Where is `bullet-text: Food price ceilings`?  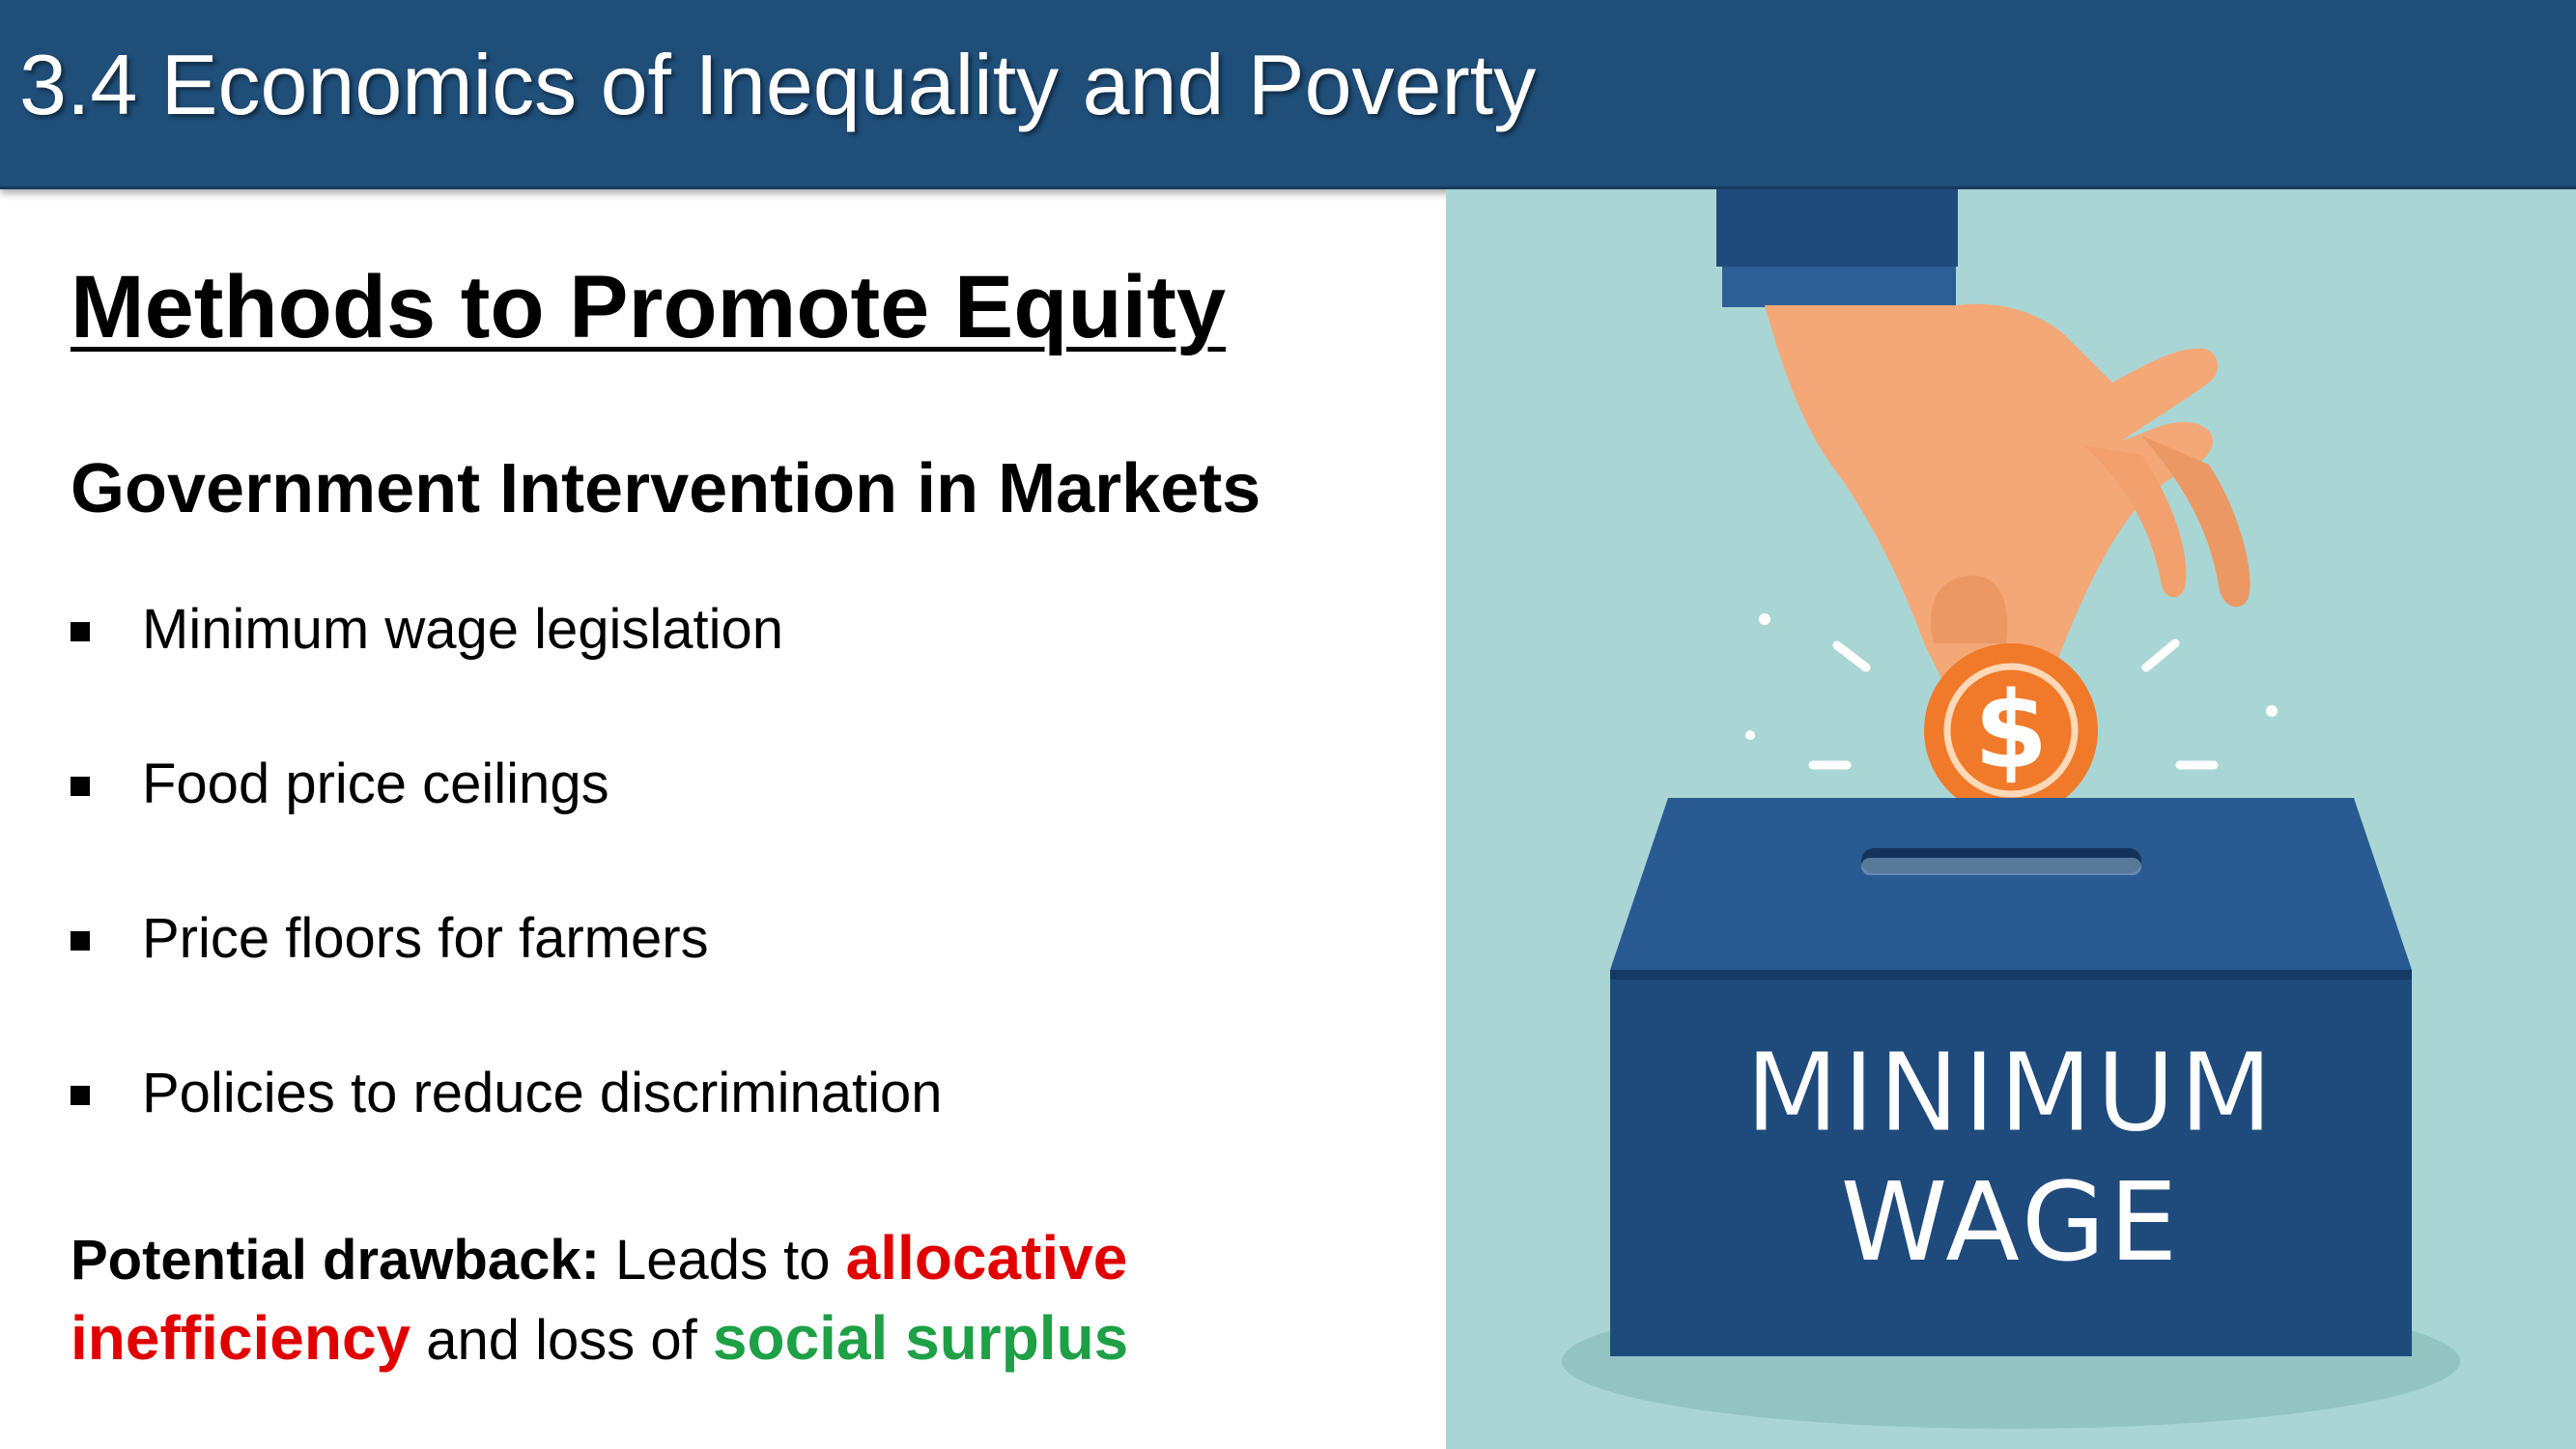 bullet-text: Food price ceilings is located at coordinates (375, 784).